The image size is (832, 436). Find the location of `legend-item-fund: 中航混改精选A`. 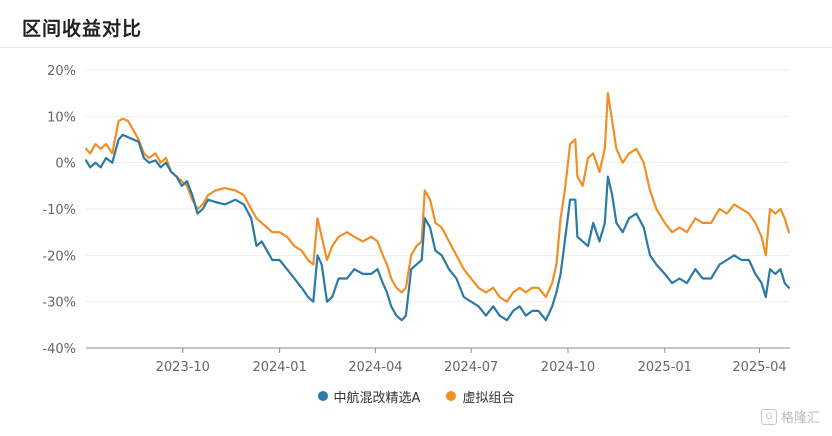

legend-item-fund: 中航混改精选A is located at coordinates (369, 396).